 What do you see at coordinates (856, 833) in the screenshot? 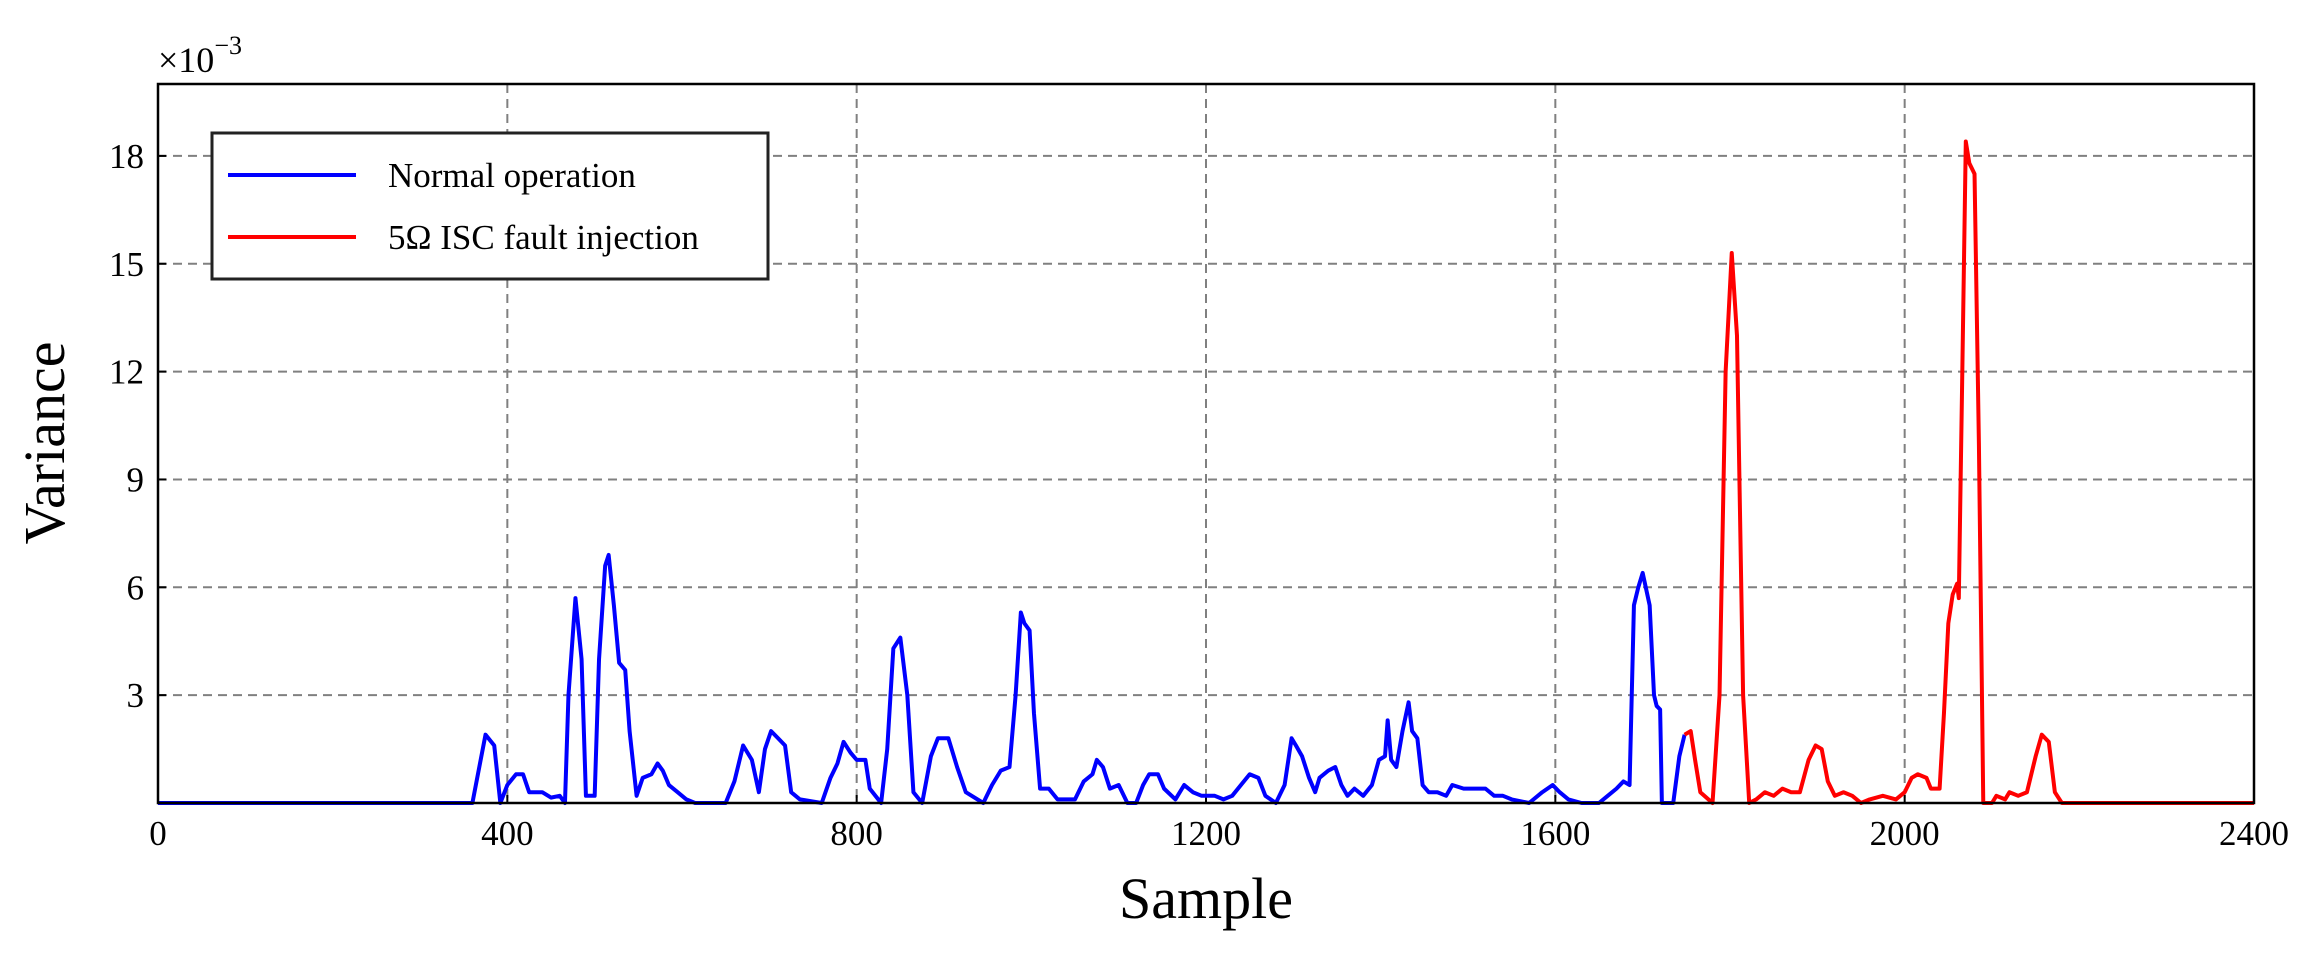
I see `x-tick-label: 800` at bounding box center [856, 833].